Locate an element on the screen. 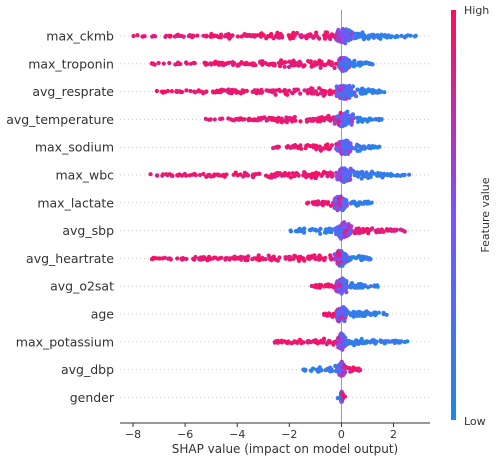 Image resolution: width=498 pixels, height=456 pixels. feature-label: max_troponin is located at coordinates (71, 63).